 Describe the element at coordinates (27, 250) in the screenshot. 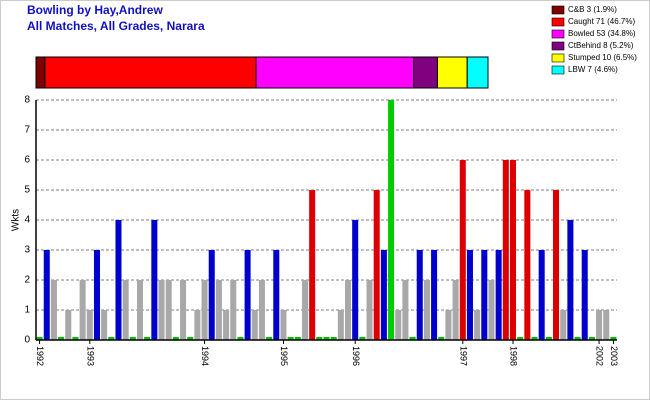

I see `y-tick-label: 3` at that location.